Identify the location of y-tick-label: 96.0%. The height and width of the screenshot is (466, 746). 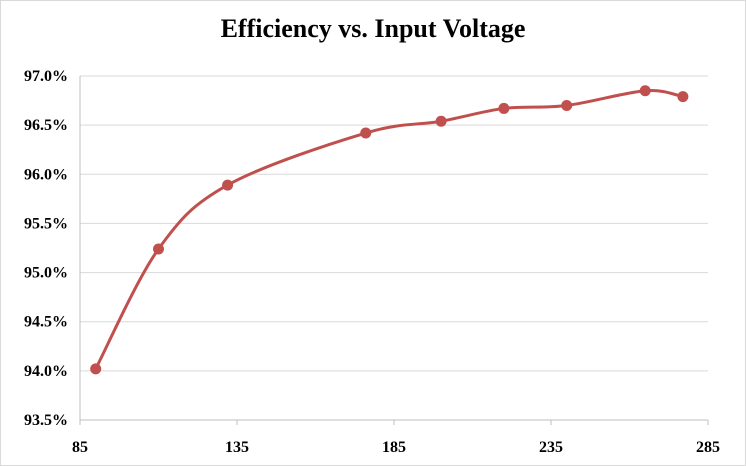
(46, 174).